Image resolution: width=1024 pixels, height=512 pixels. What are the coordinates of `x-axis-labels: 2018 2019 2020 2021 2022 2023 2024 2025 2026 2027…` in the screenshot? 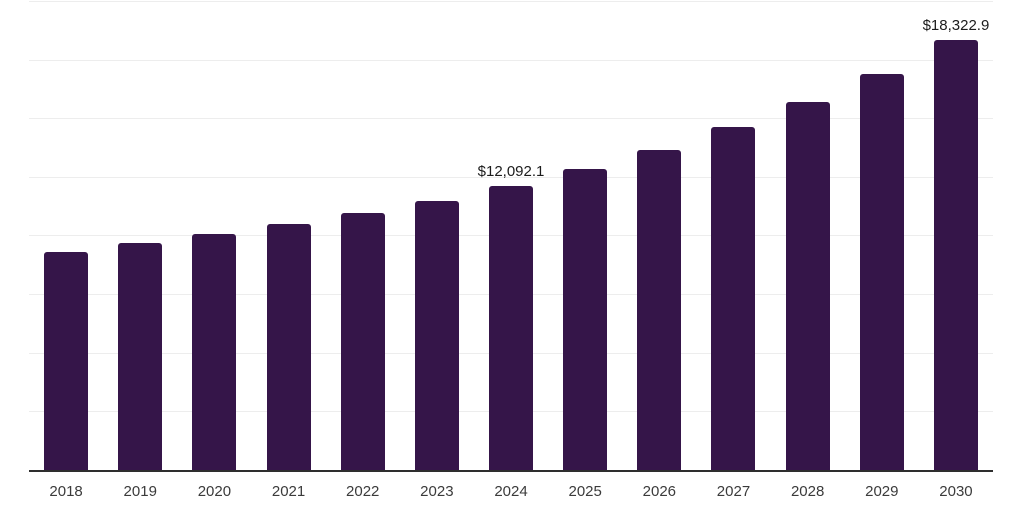 It's located at (511, 491).